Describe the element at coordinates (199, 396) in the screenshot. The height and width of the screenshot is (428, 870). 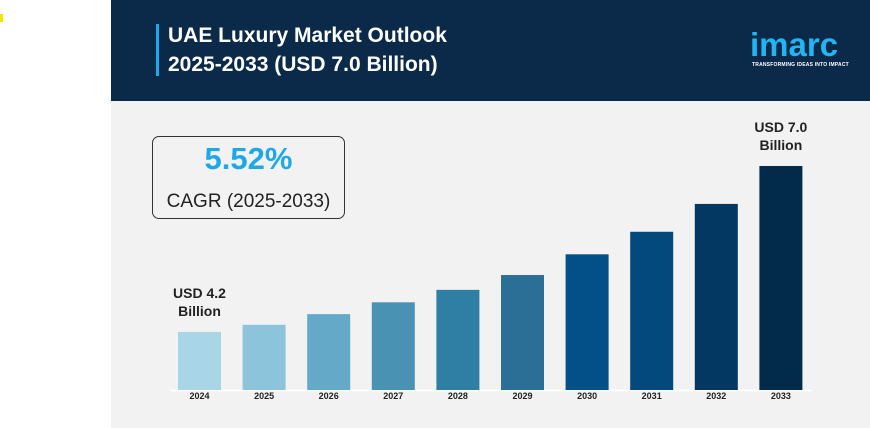
I see `x-tick-label: 2024` at that location.